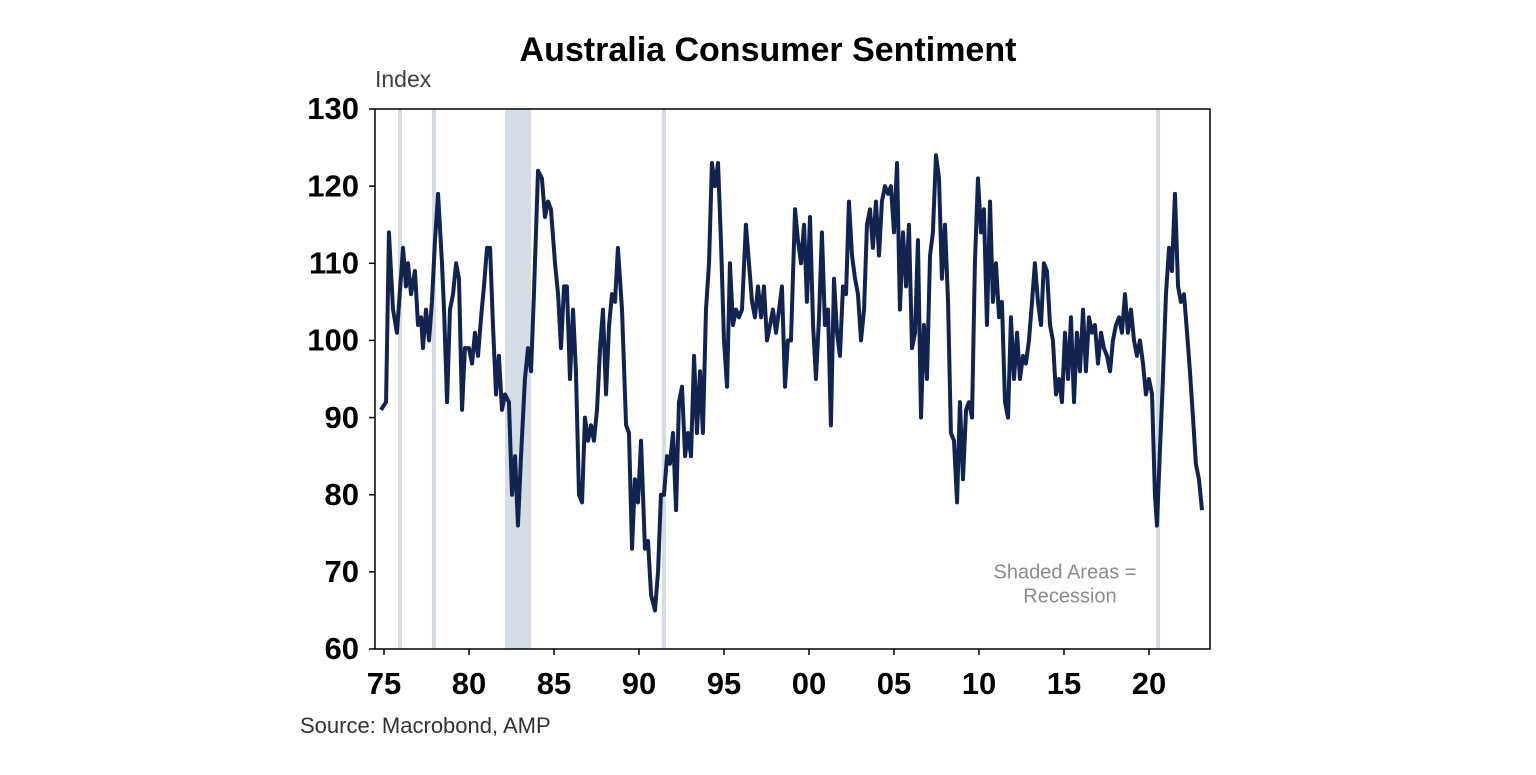 The image size is (1536, 775). I want to click on chart-title: Australia Consumer Sentiment, so click(768, 50).